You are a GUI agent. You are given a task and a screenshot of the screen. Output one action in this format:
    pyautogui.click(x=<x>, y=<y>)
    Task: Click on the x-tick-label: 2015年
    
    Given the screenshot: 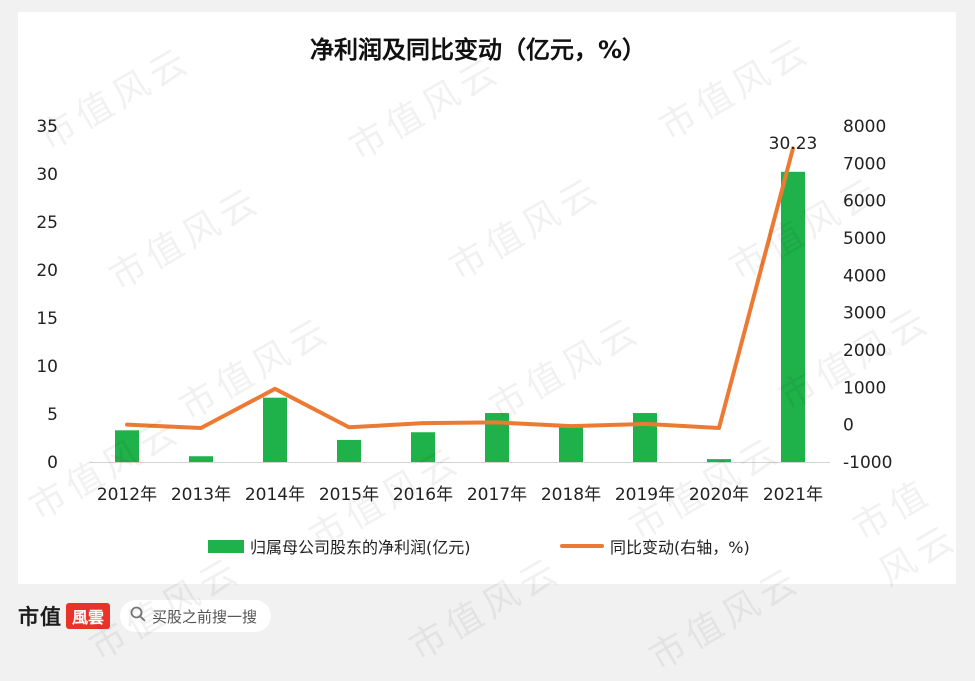 What is the action you would take?
    pyautogui.click(x=349, y=495)
    